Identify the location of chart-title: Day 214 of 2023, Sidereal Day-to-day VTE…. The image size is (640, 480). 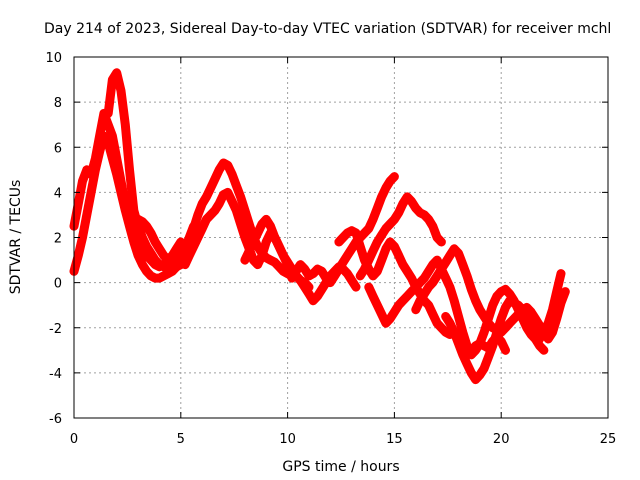
(327, 29).